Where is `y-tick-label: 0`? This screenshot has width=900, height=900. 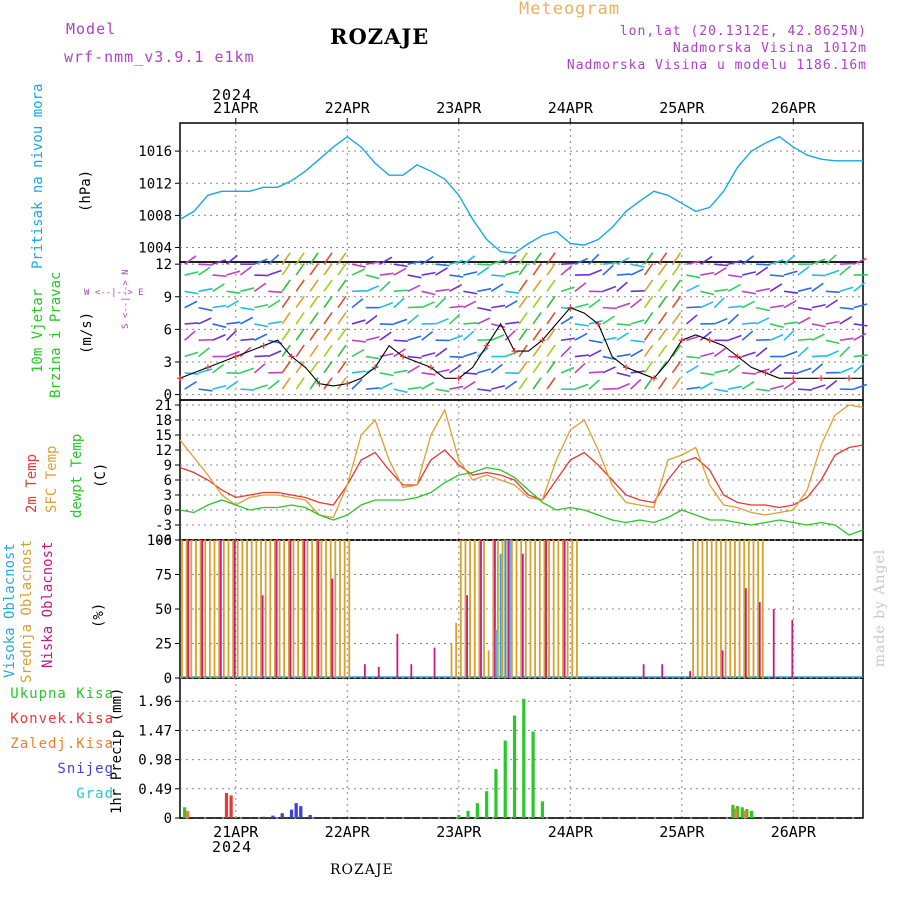
y-tick-label: 0 is located at coordinates (168, 679).